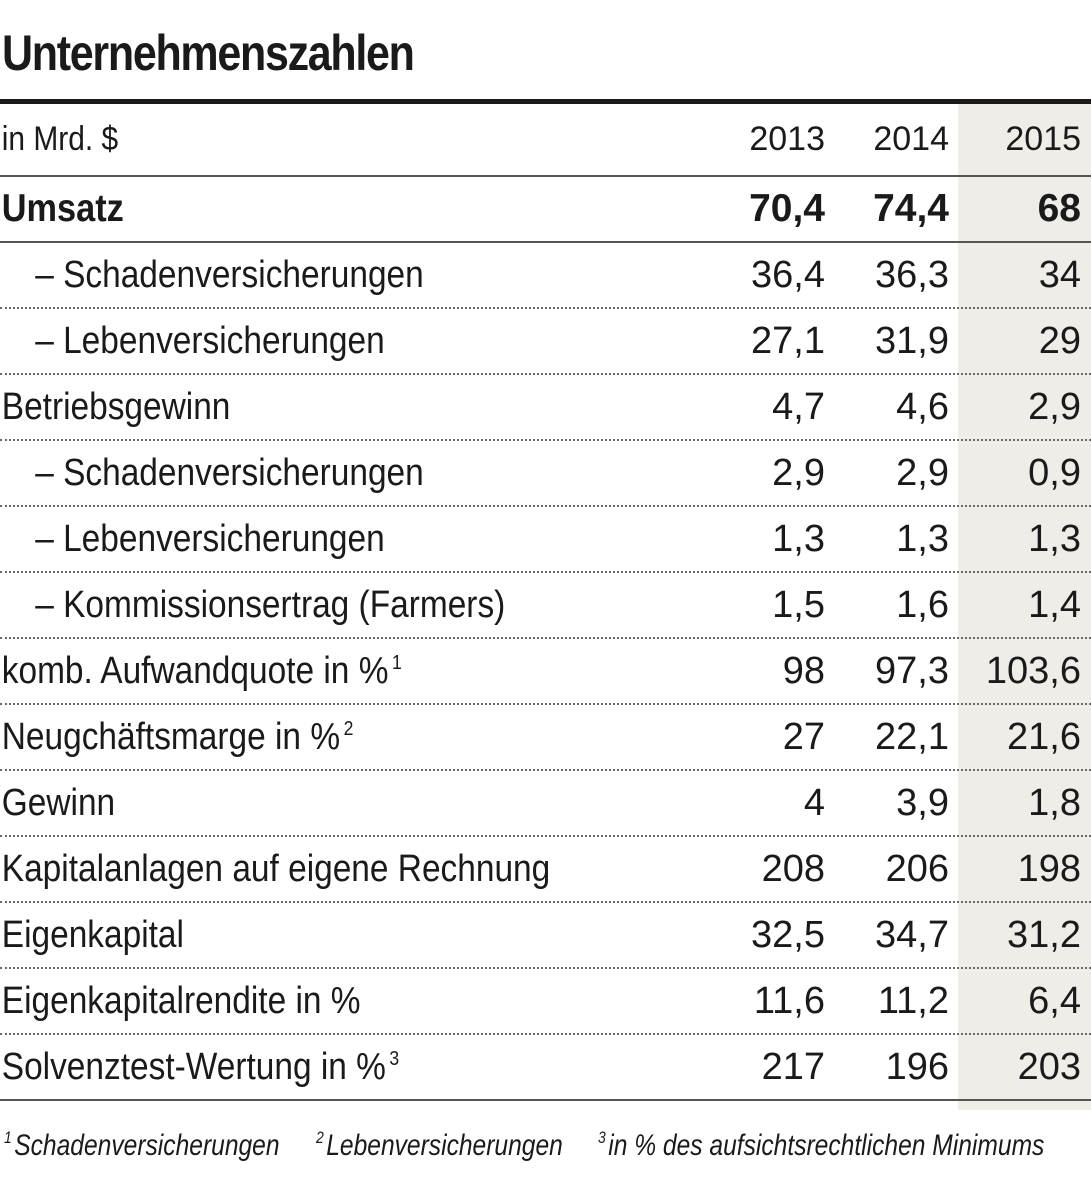  I want to click on row-label: komb. Aufwandquote in % 1, so click(201, 670).